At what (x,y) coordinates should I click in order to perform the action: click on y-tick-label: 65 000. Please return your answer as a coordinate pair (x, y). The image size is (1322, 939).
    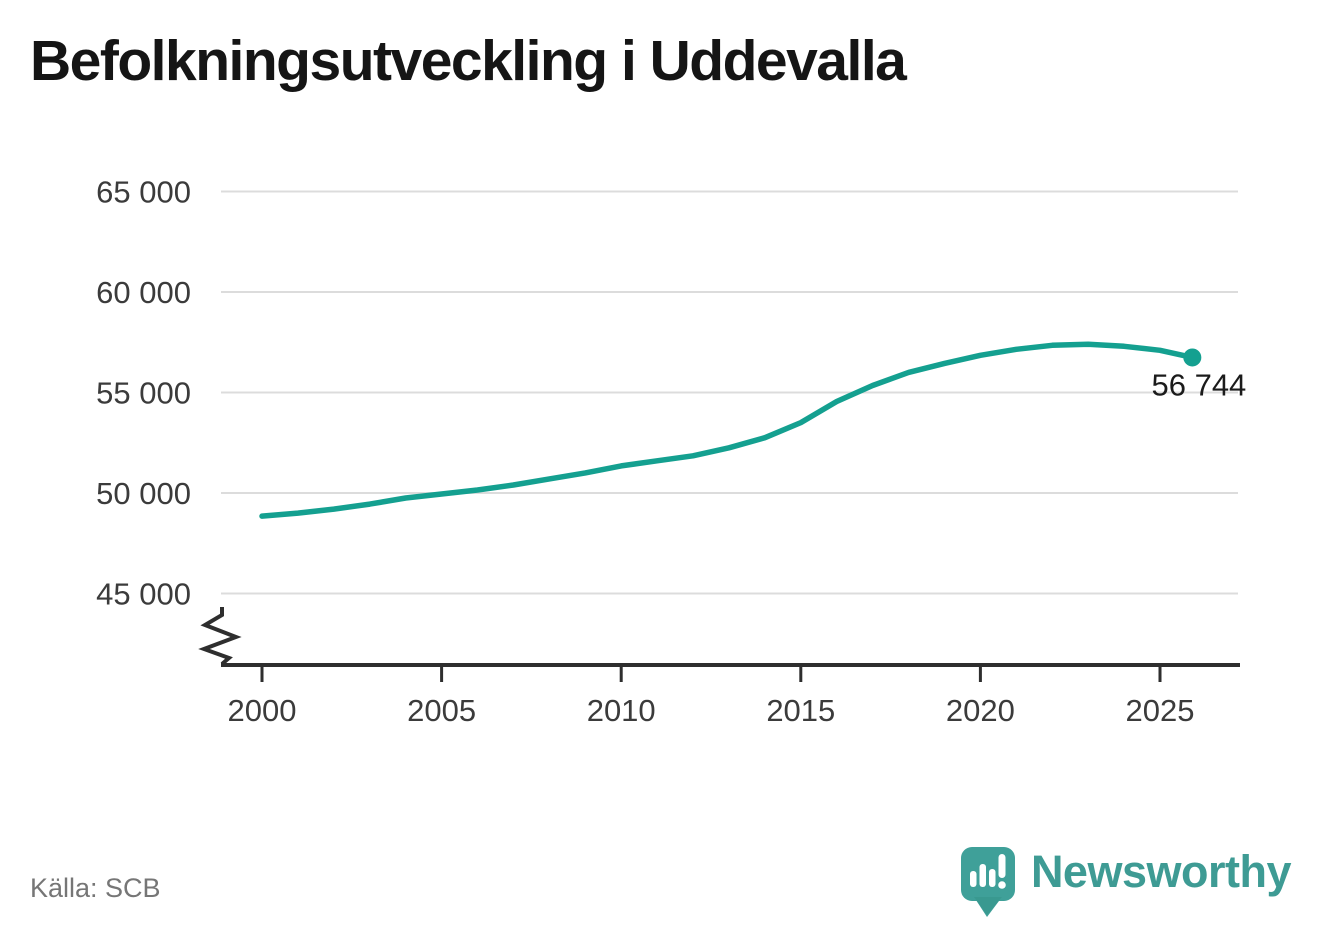
    Looking at the image, I should click on (143, 192).